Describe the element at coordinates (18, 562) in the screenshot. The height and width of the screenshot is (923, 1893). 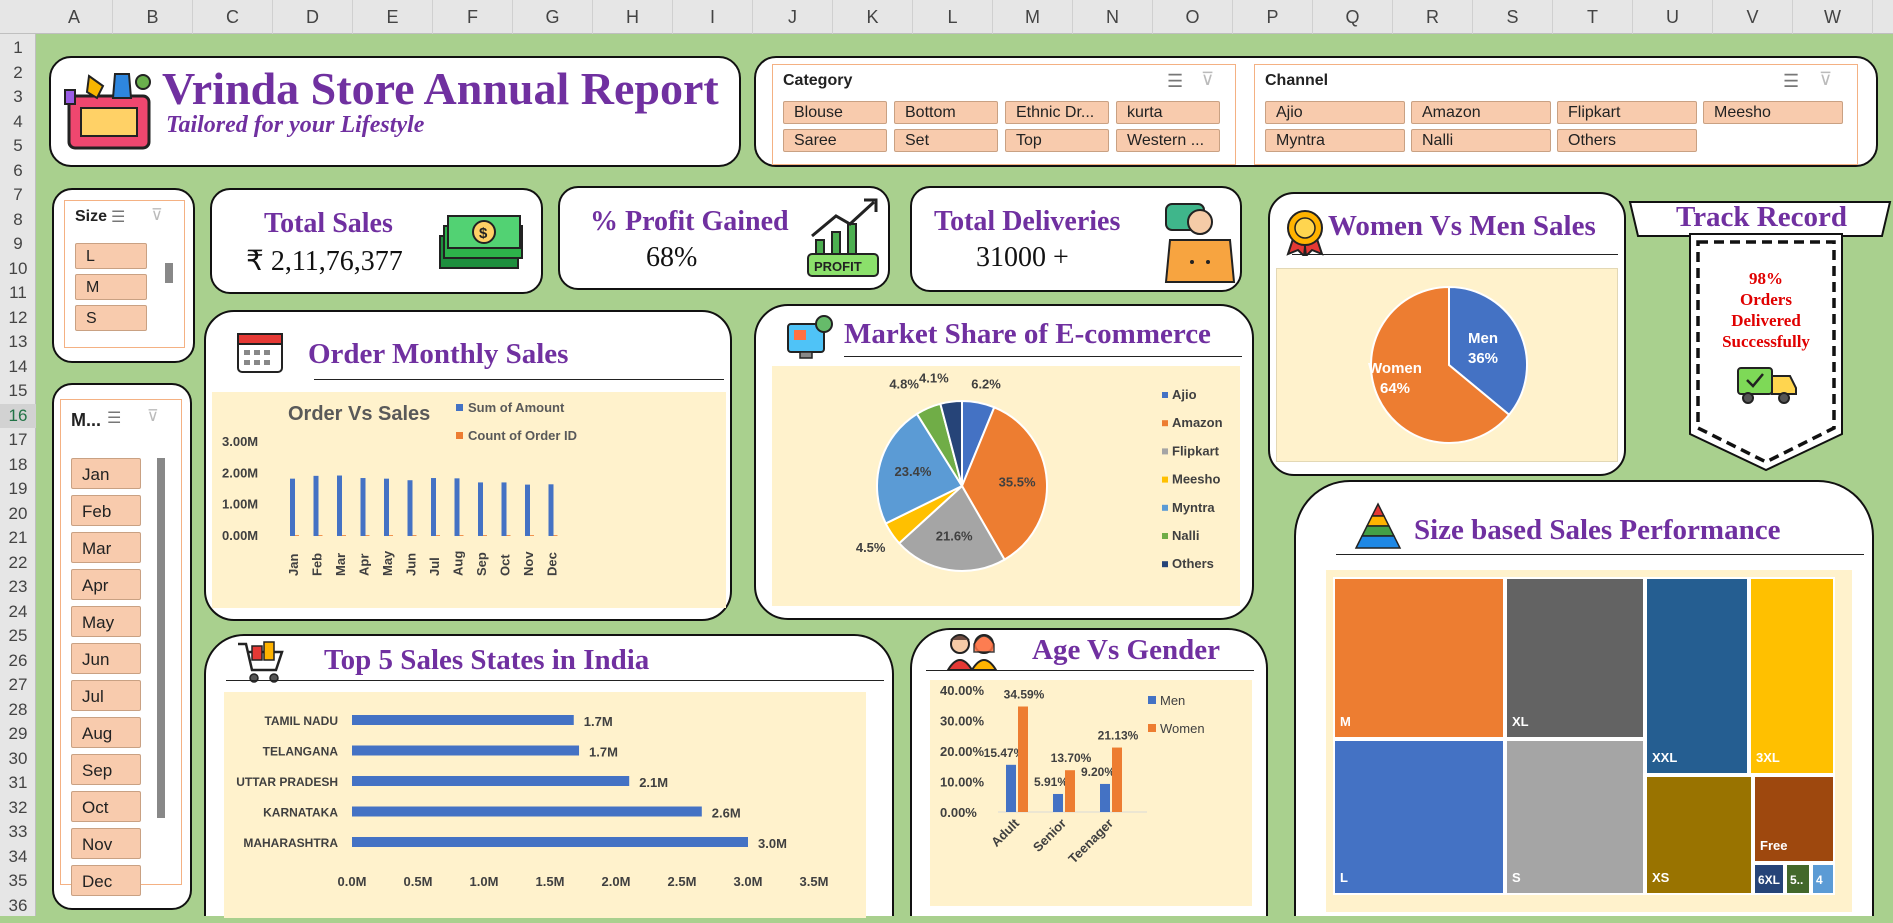
I see `row-header-22: 22` at that location.